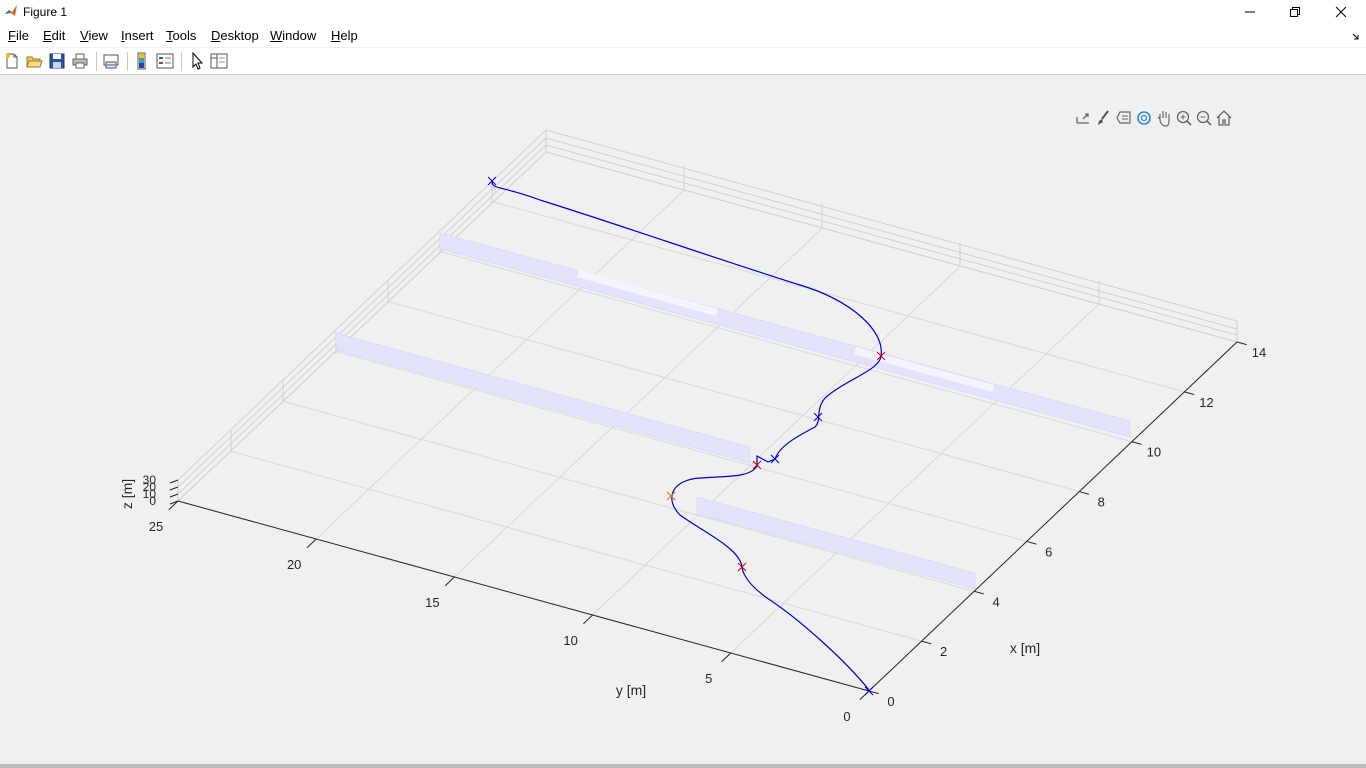 The image size is (1366, 768). Describe the element at coordinates (80, 61) in the screenshot. I see `print-icon` at that location.